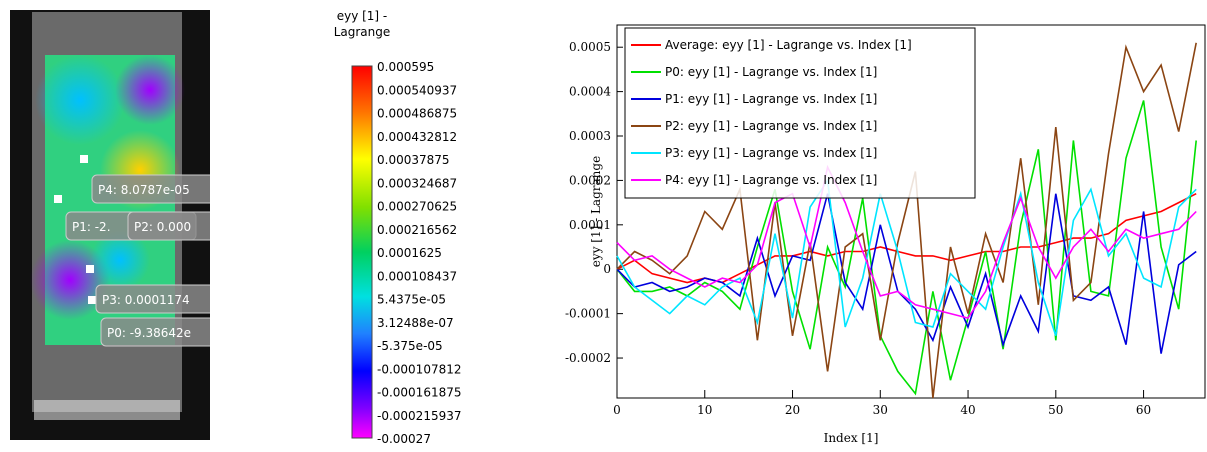  Describe the element at coordinates (880, 410) in the screenshot. I see `x-tick-label: 30` at that location.